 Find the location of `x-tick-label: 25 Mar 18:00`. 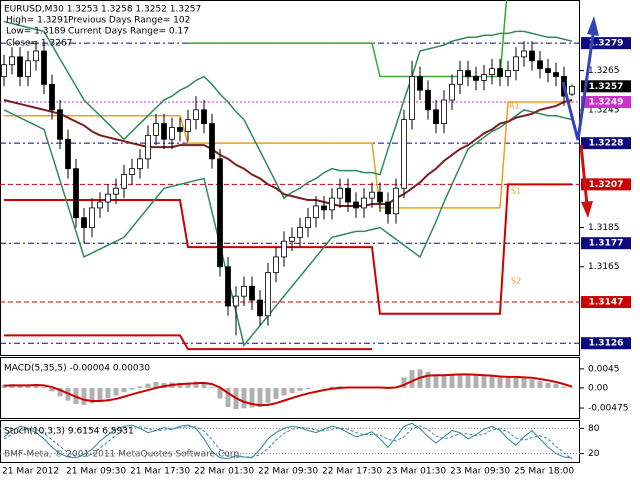

x-tick-label: 25 Mar 18:00 is located at coordinates (544, 472).